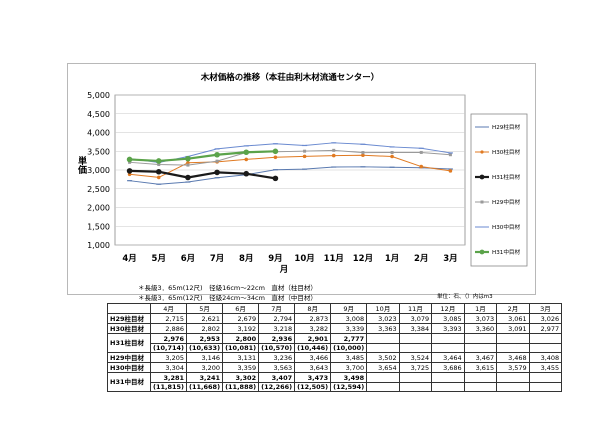 Image resolution: width=600 pixels, height=424 pixels. Describe the element at coordinates (82, 165) in the screenshot. I see `y-axis-label: 単価` at that location.